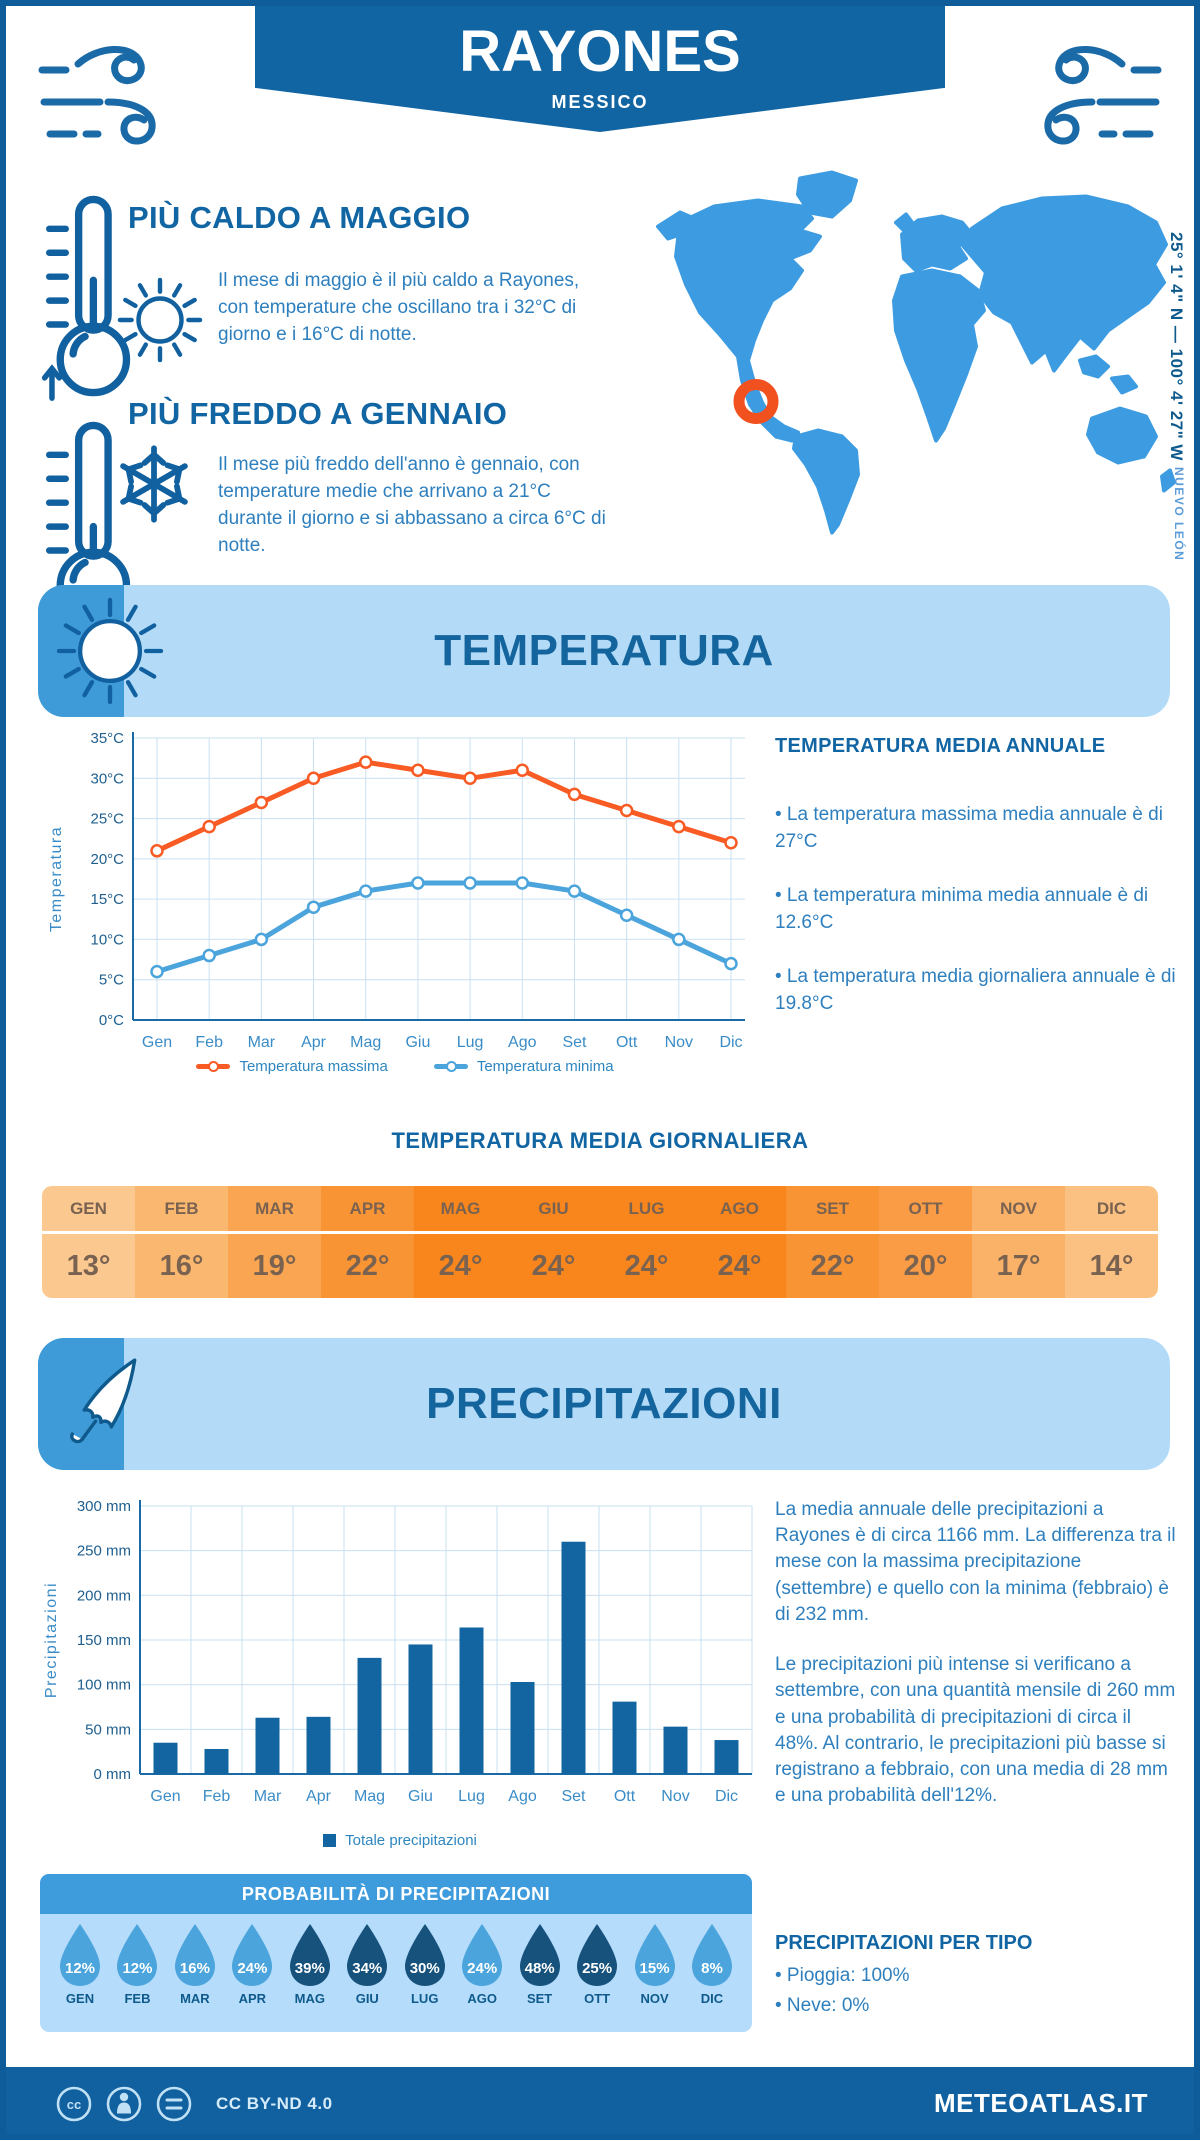 The height and width of the screenshot is (2140, 1200). I want to click on drop-percentage: 12%, so click(80, 1968).